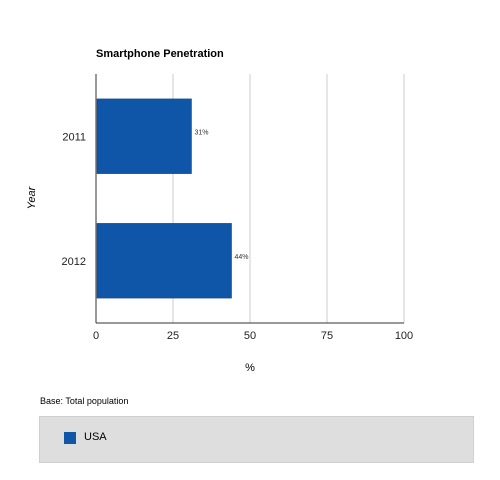 Image resolution: width=500 pixels, height=480 pixels. I want to click on bars: 31% 44%, so click(172, 198).